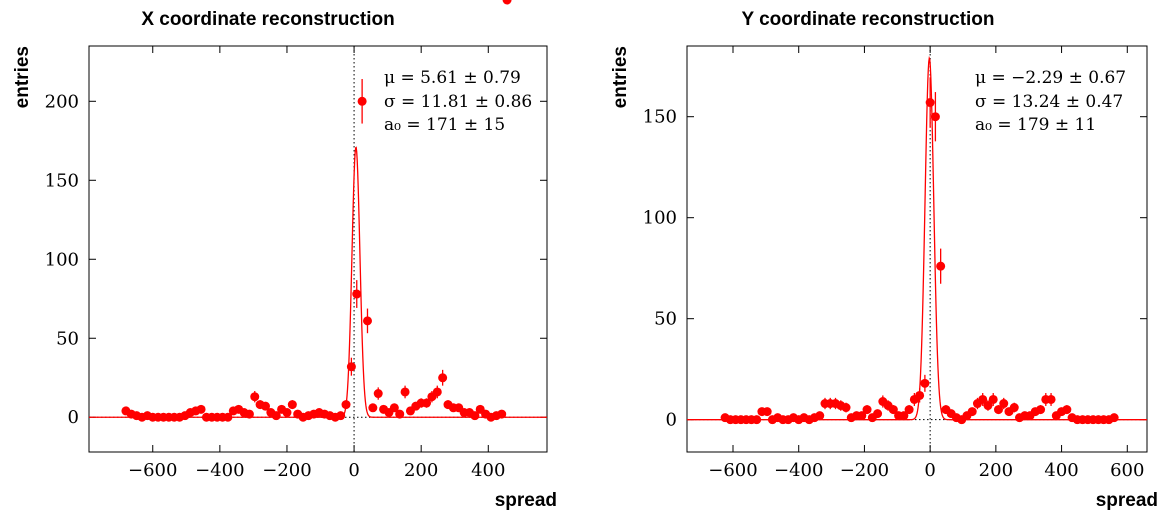  What do you see at coordinates (1127, 470) in the screenshot?
I see `x-tick-label: 600` at bounding box center [1127, 470].